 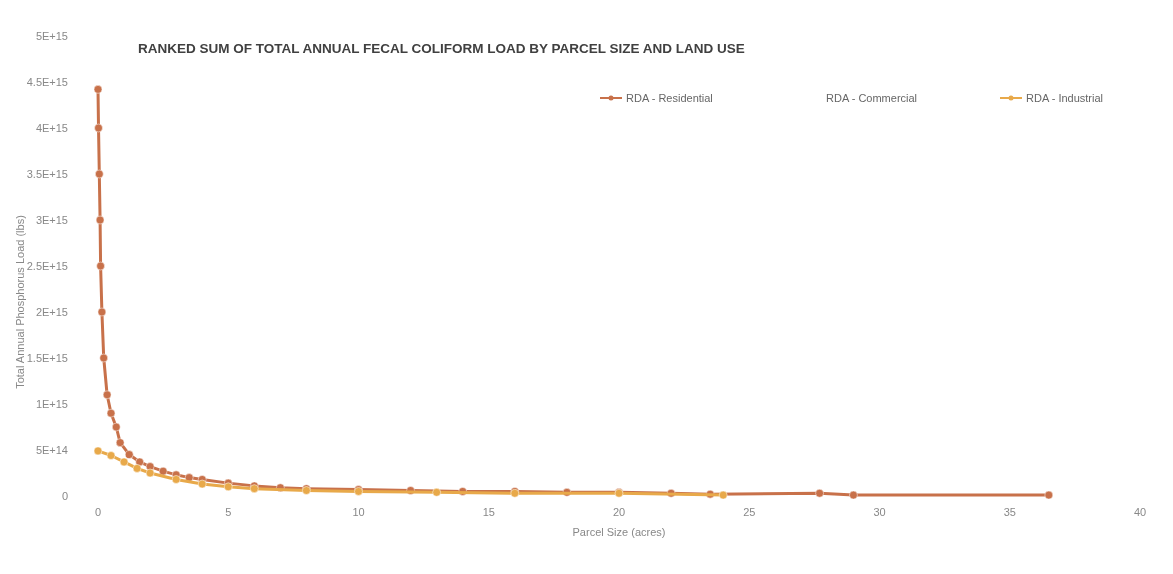 I want to click on y-tick-label: 4.5E+15, so click(x=47, y=81).